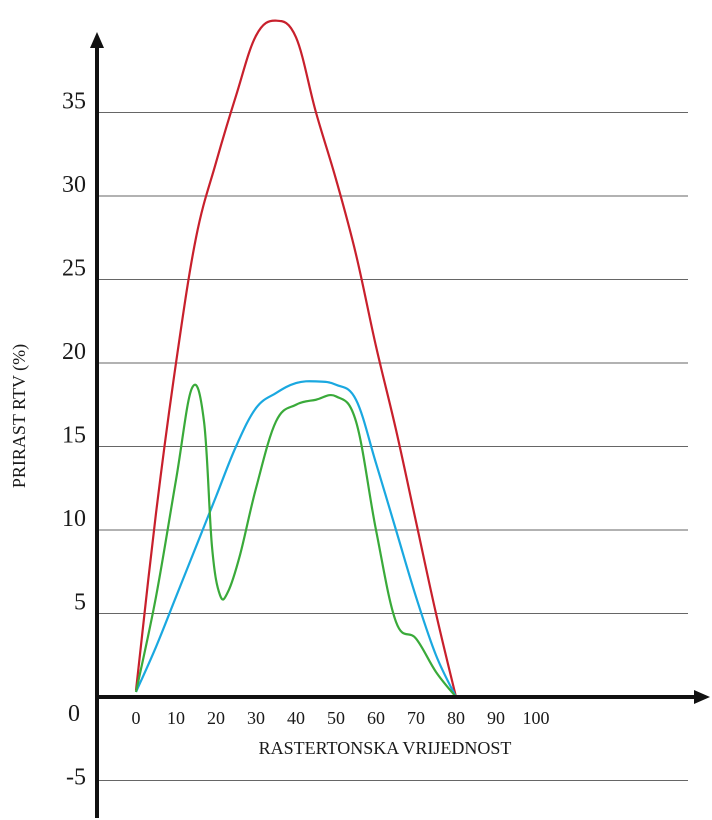  What do you see at coordinates (376, 718) in the screenshot?
I see `x-tick-label: 60` at bounding box center [376, 718].